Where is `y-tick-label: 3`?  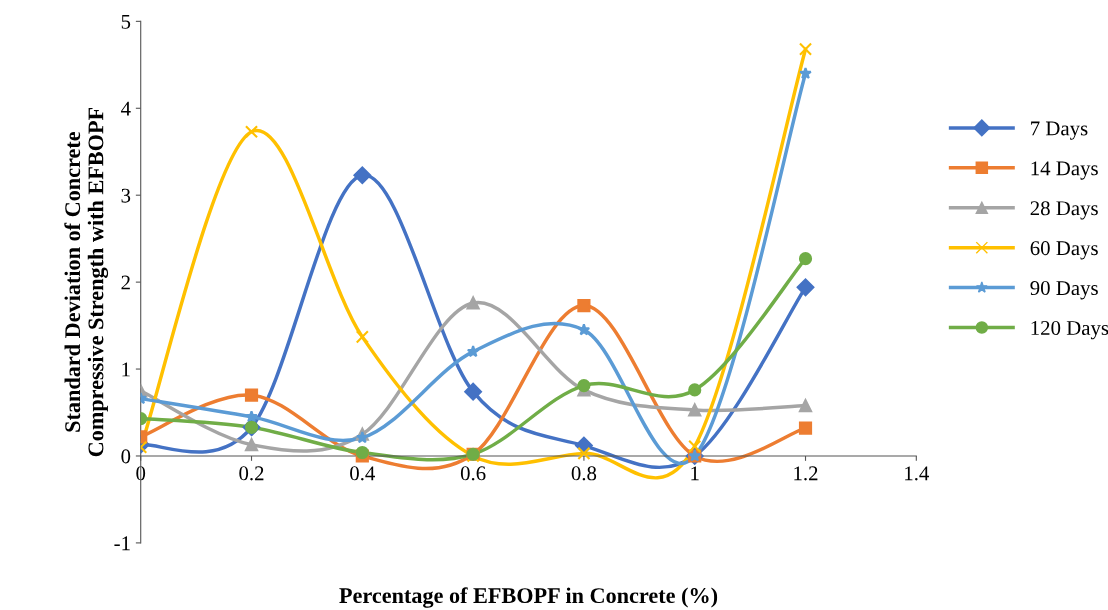
y-tick-label: 3 is located at coordinates (126, 195).